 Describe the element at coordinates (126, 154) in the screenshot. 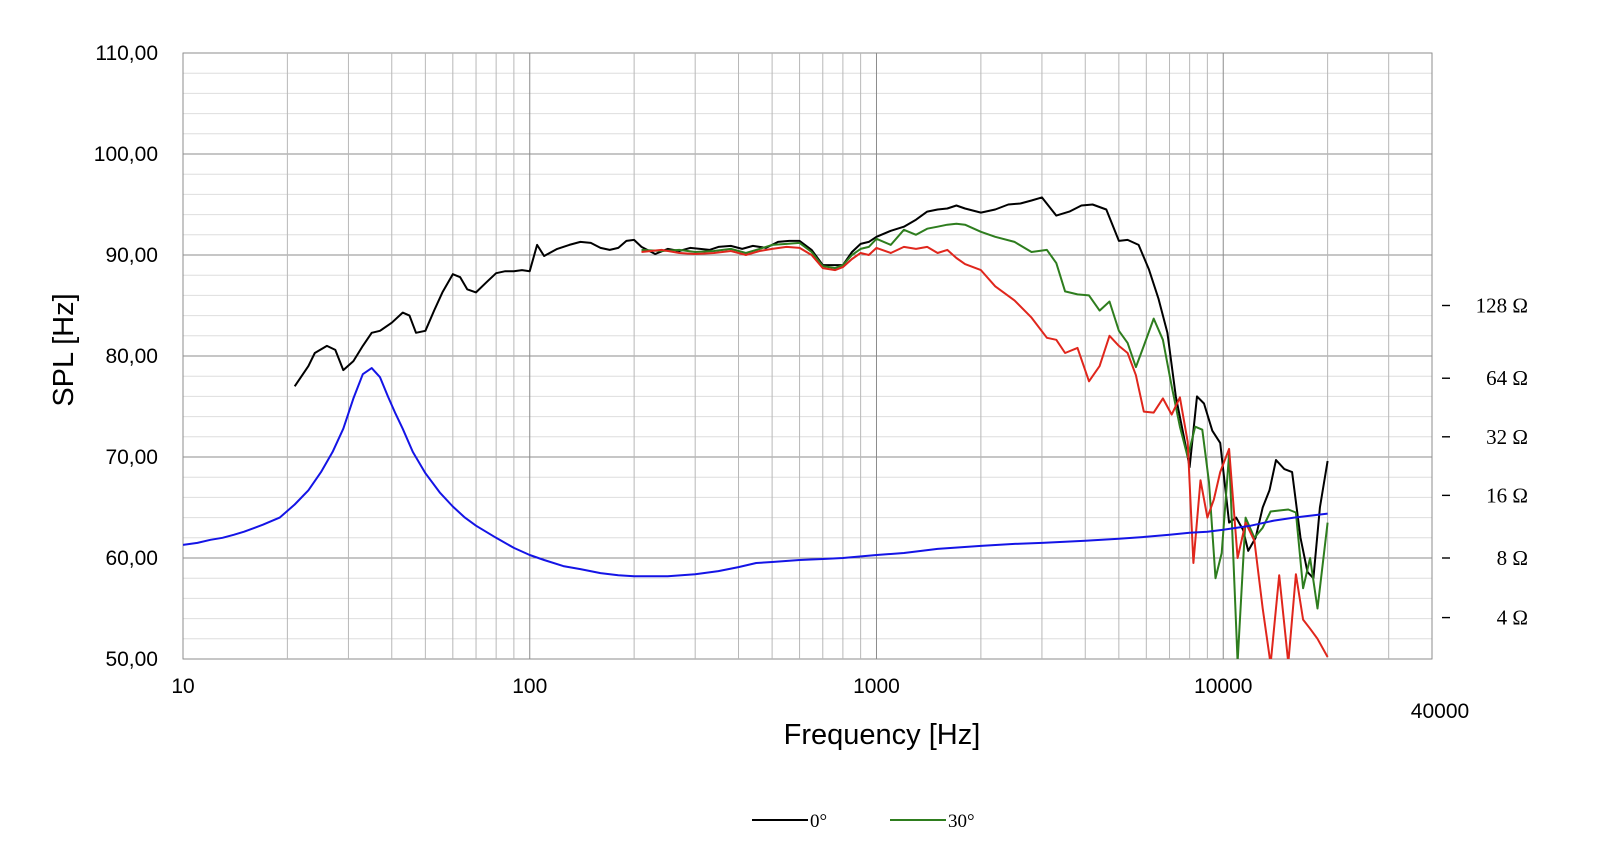

I see `y-tick-label: 100,00` at that location.